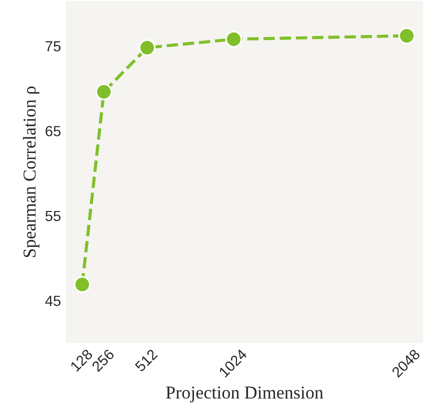  What do you see at coordinates (146, 360) in the screenshot?
I see `x-tick-label: 512` at bounding box center [146, 360].